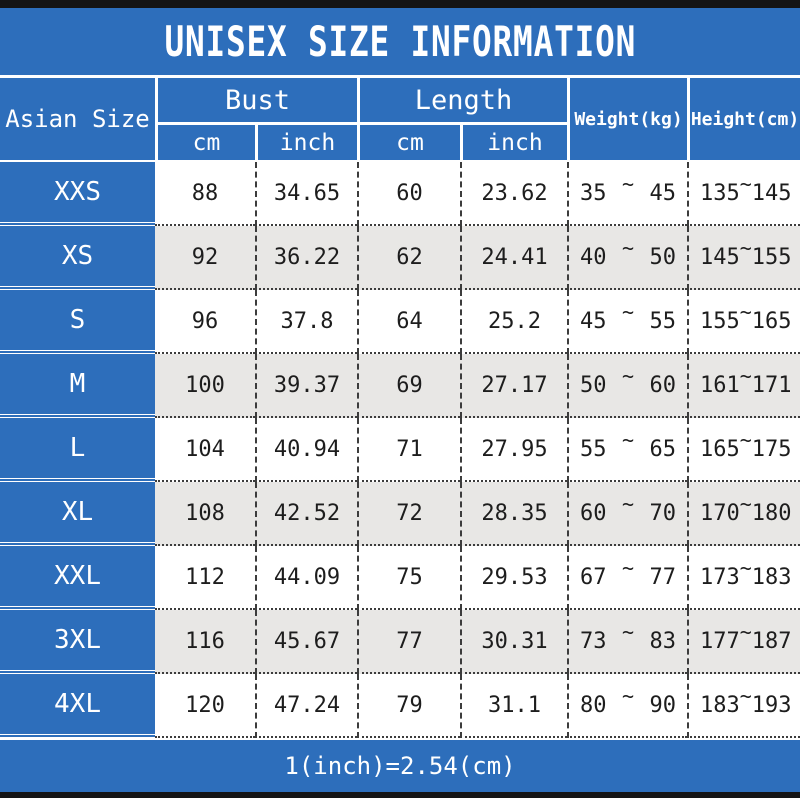  I want to click on length-cm-cell: 62, so click(408, 258).